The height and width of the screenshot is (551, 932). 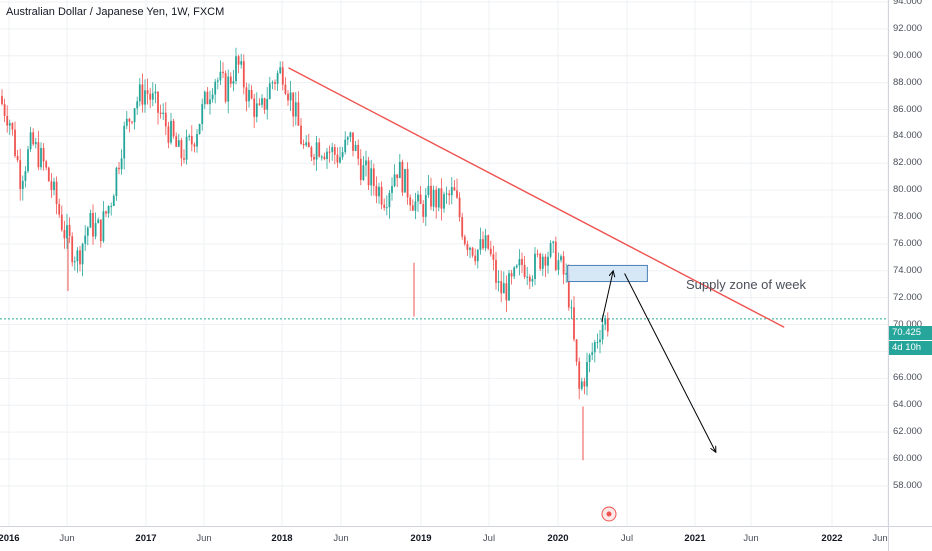 What do you see at coordinates (421, 538) in the screenshot?
I see `time-tick-label: 2019` at bounding box center [421, 538].